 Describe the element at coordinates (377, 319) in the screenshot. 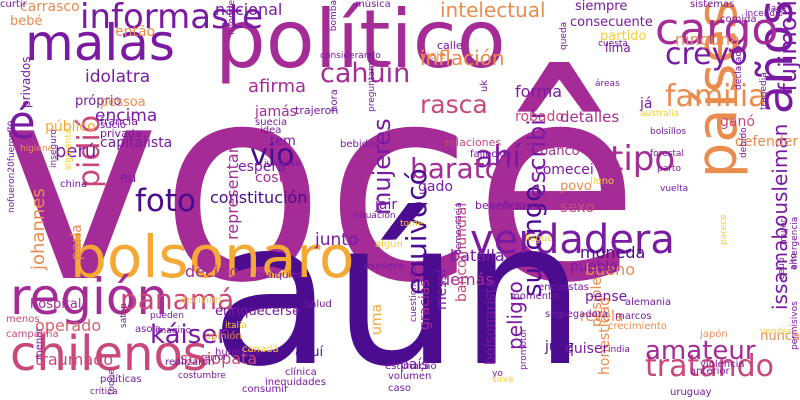

I see `cloud-word: uma` at that location.